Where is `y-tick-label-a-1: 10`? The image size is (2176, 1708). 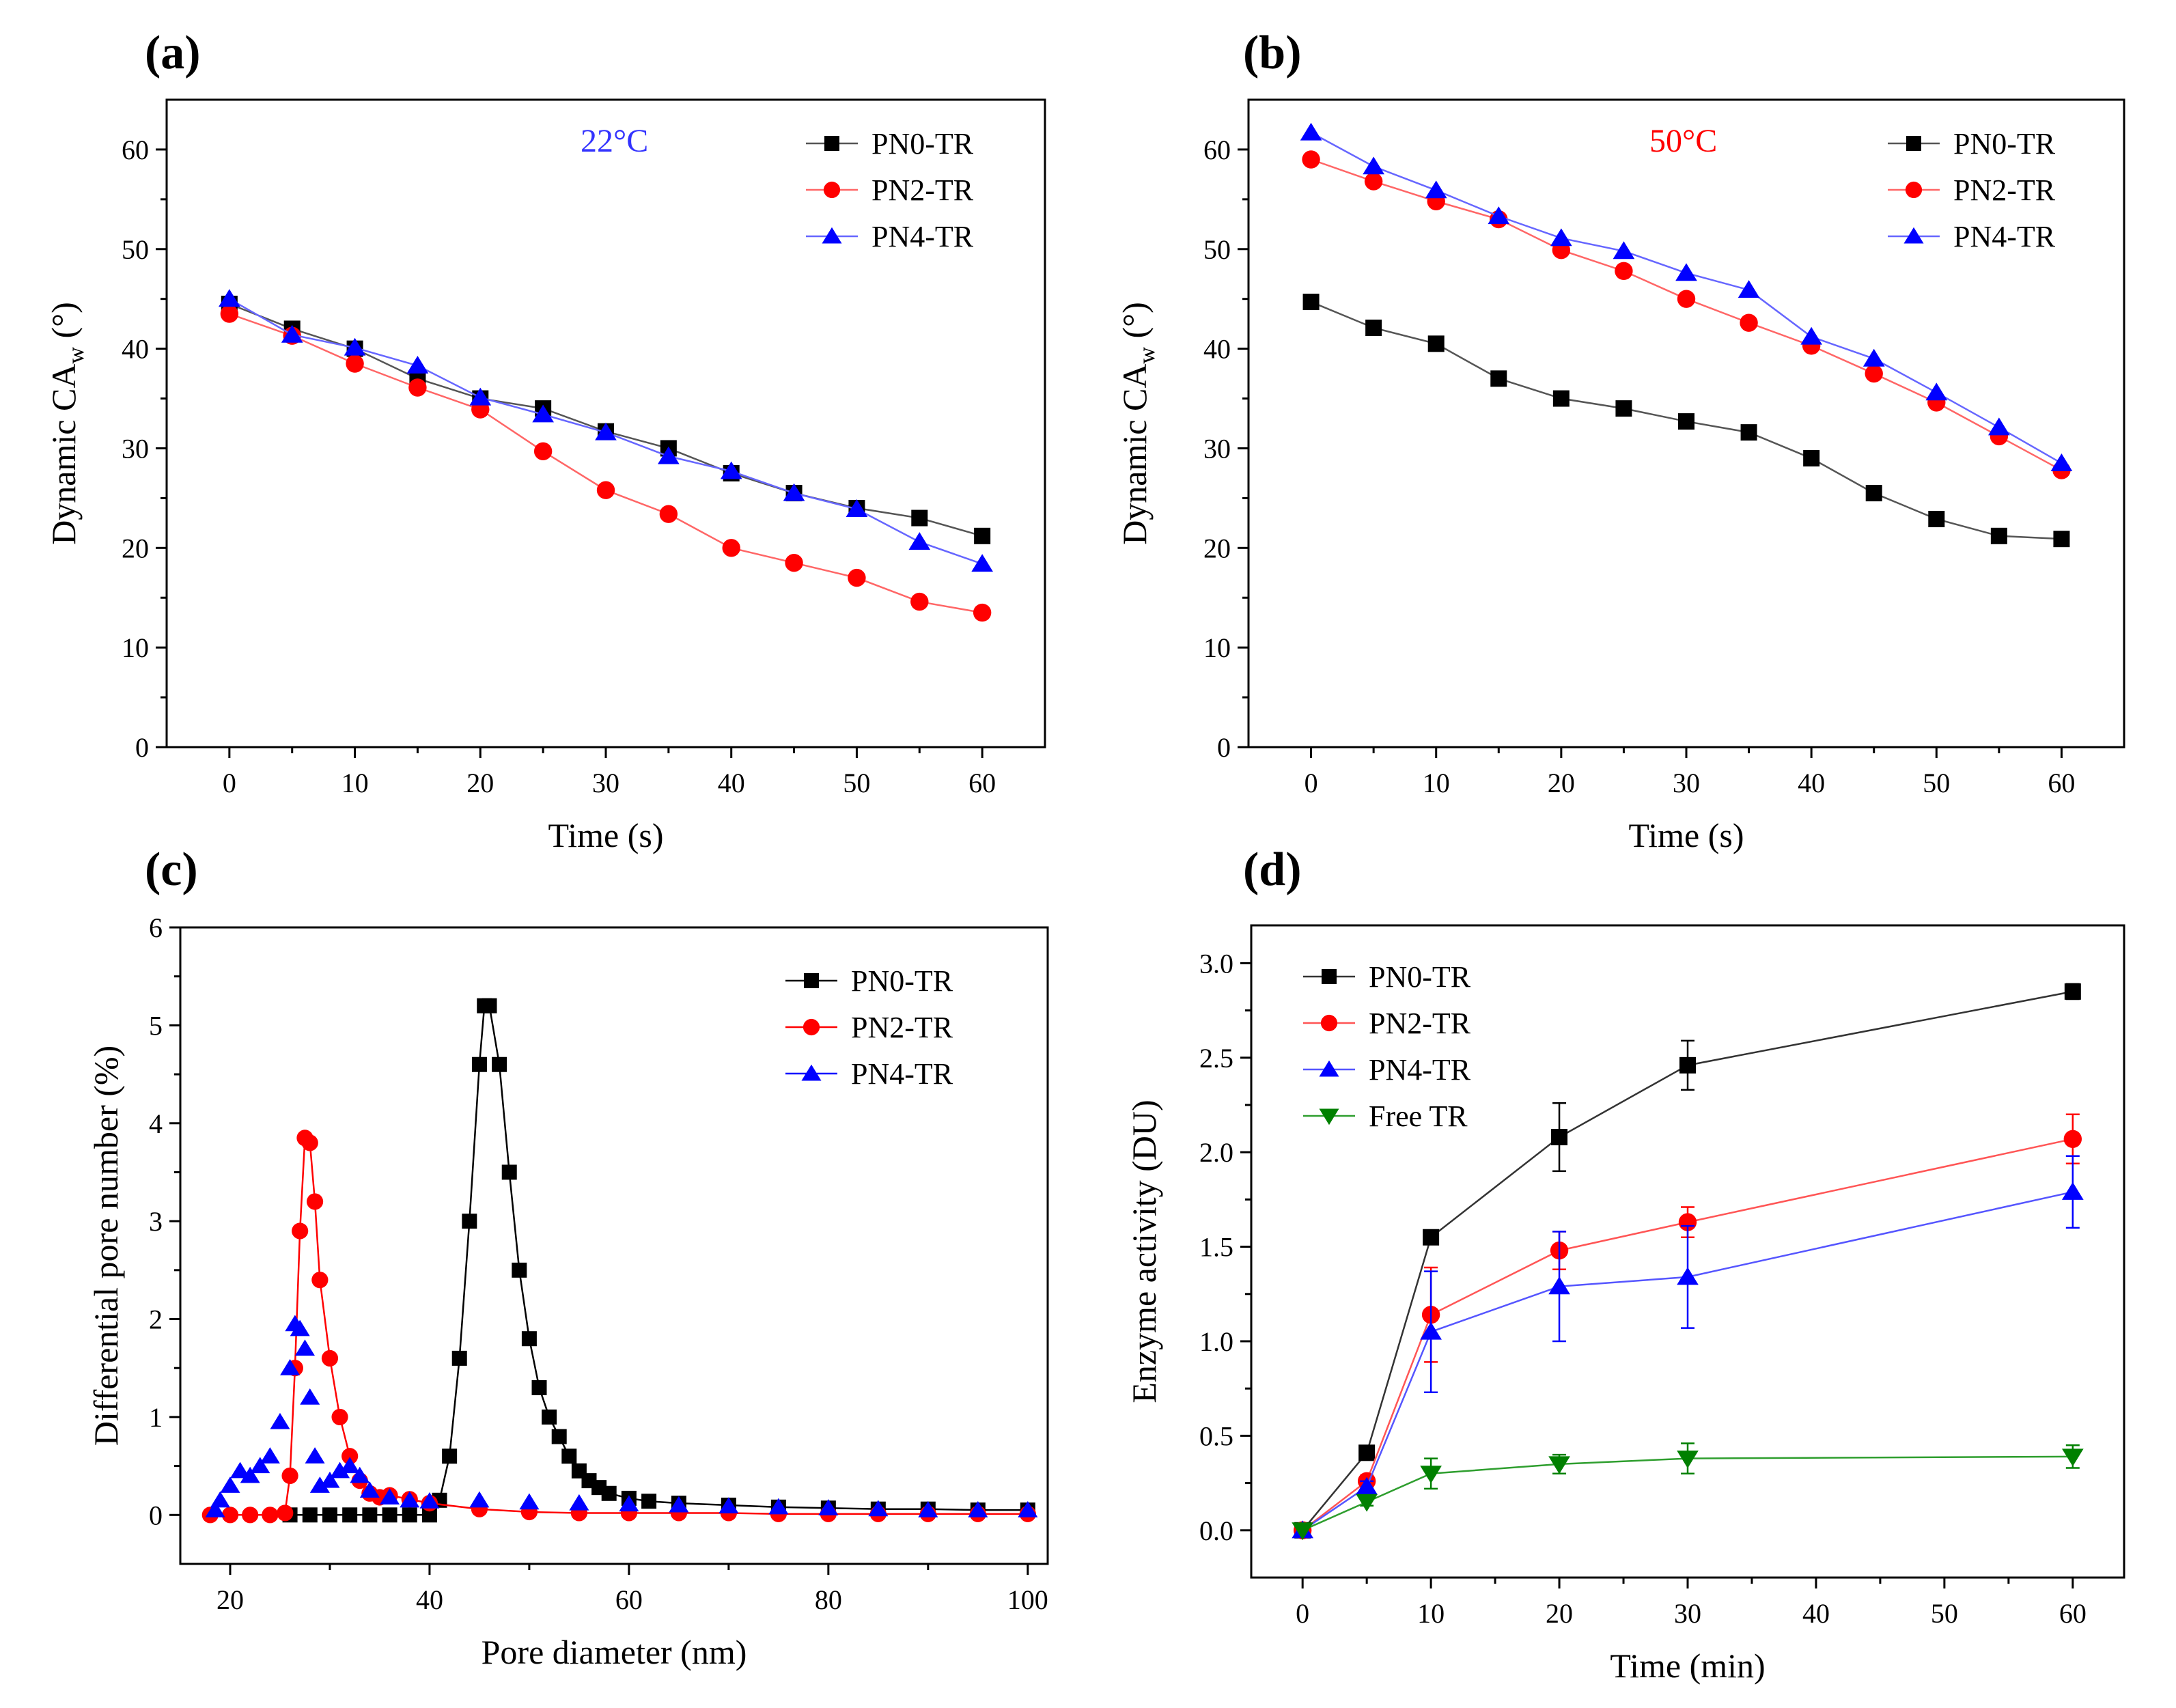
y-tick-label-a-1: 10 is located at coordinates (135, 647).